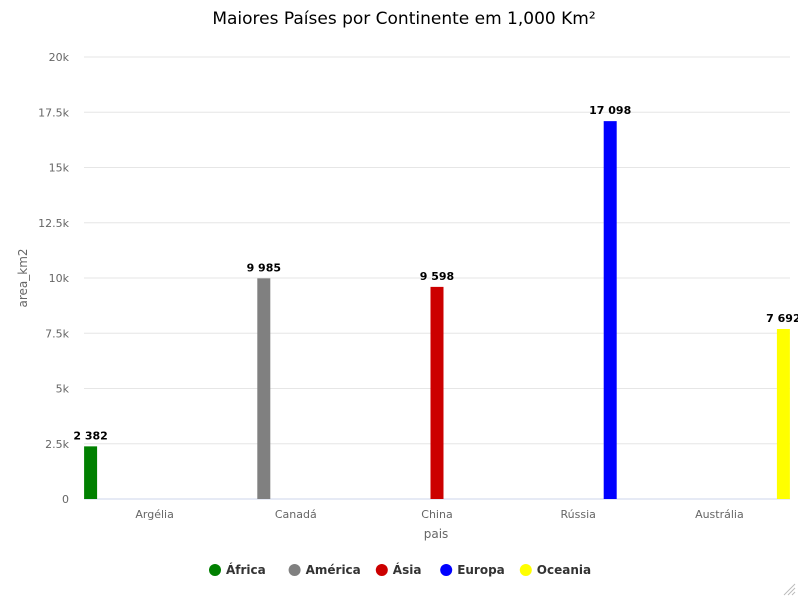 The image size is (798, 602). I want to click on legend-item: Ásia, so click(398, 569).